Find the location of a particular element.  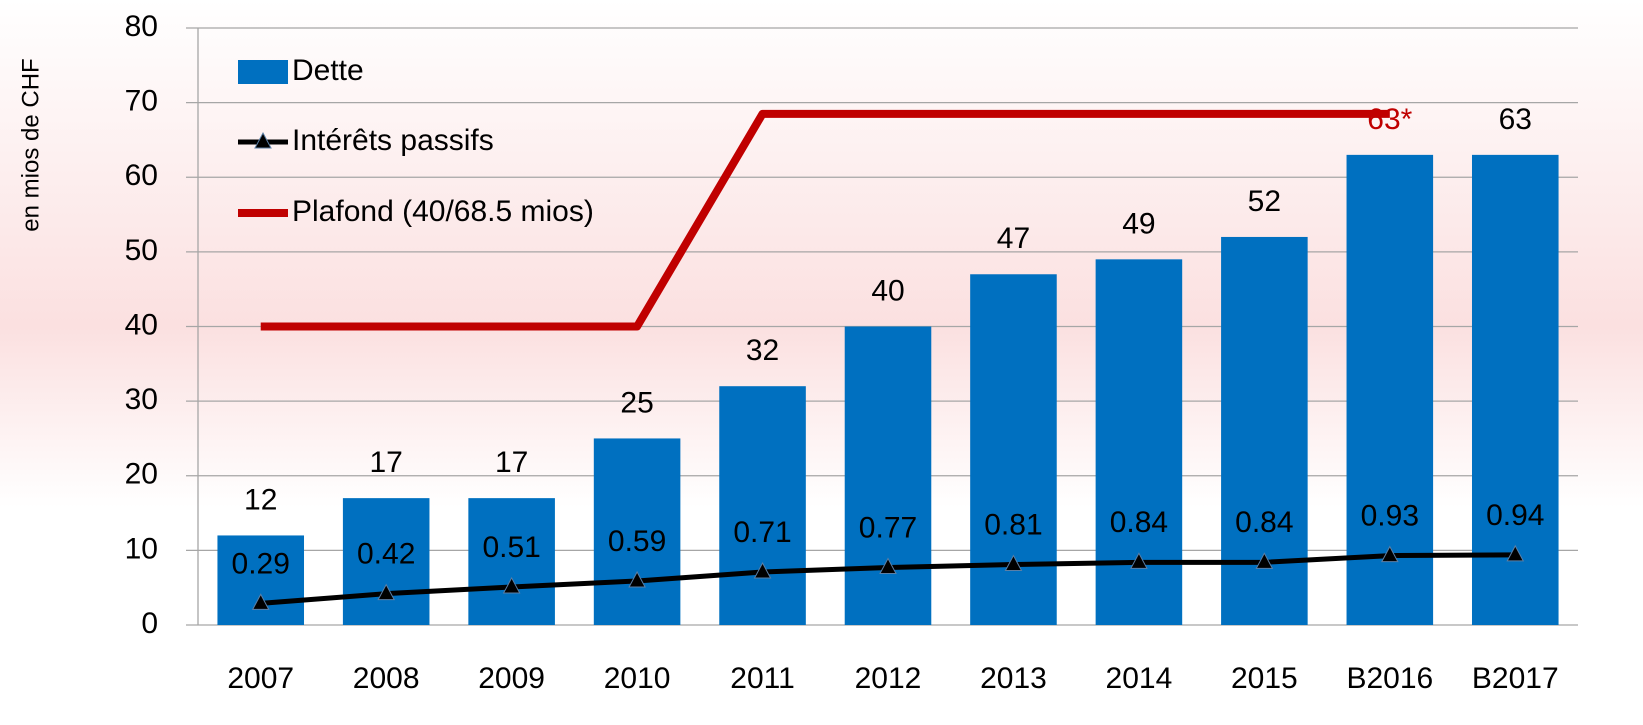

x-tick-label: 2011 is located at coordinates (762, 678).